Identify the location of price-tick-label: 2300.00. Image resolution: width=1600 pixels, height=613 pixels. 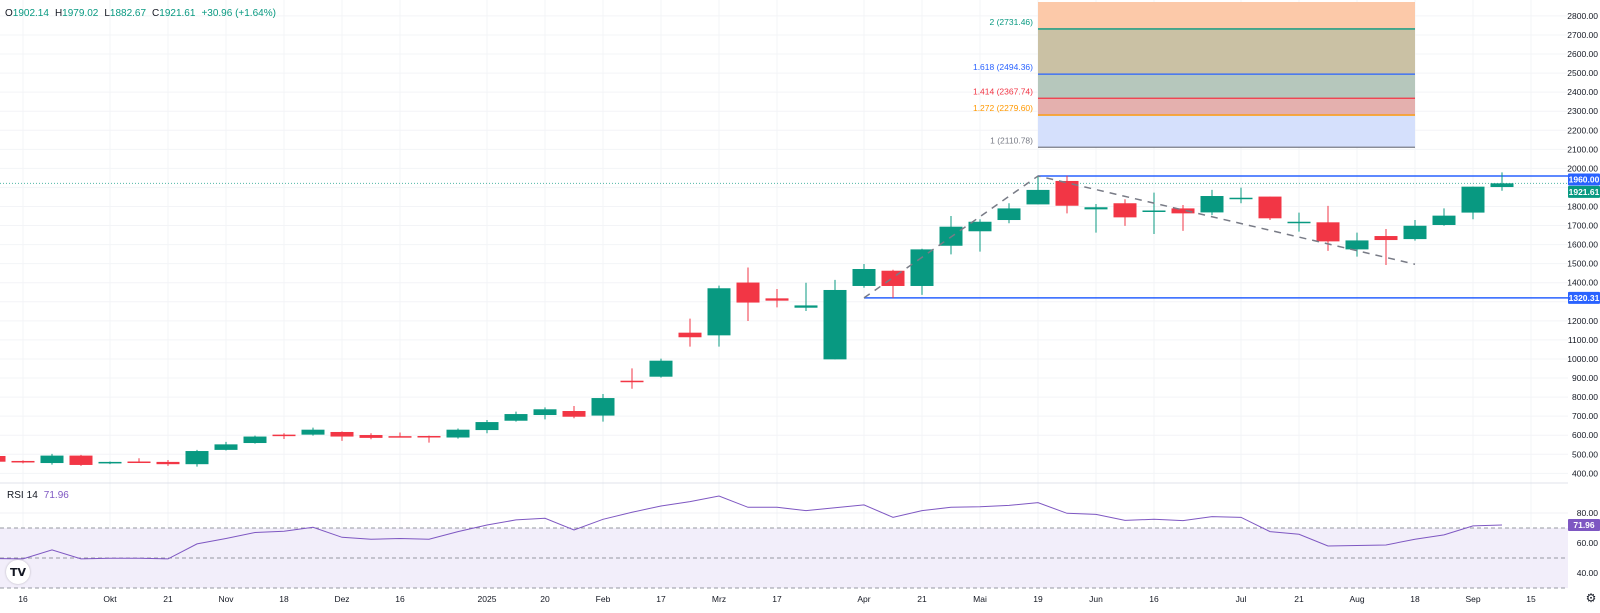
(1582, 111).